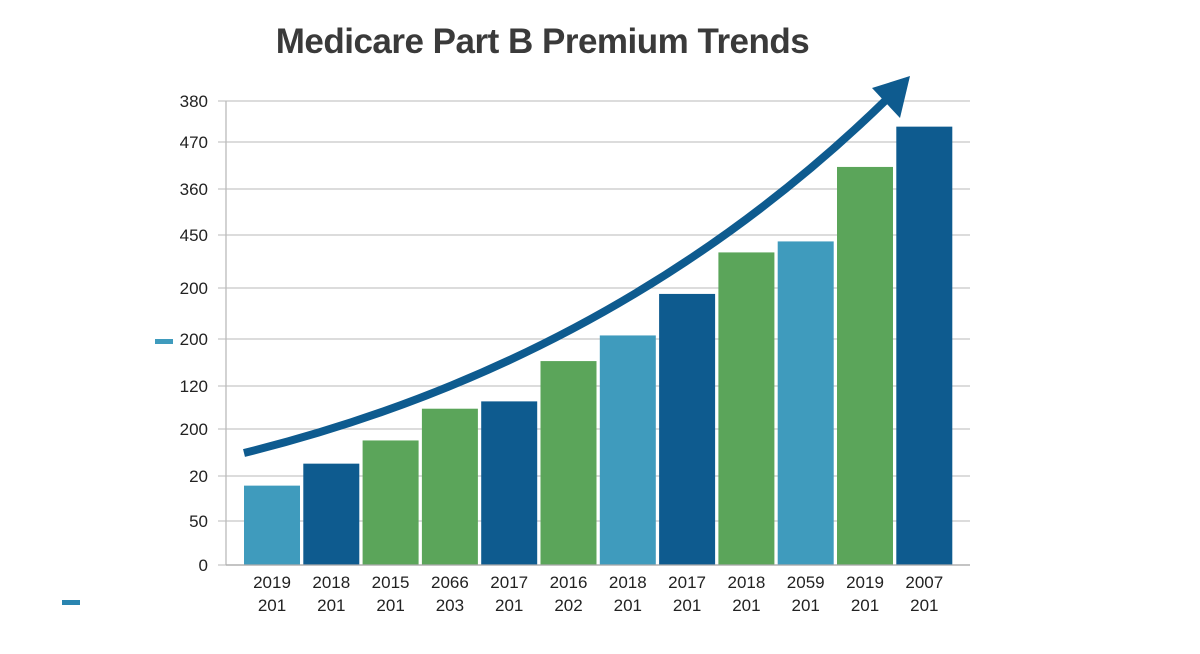 The height and width of the screenshot is (654, 1200). What do you see at coordinates (569, 582) in the screenshot?
I see `x-tick-label: 2016` at bounding box center [569, 582].